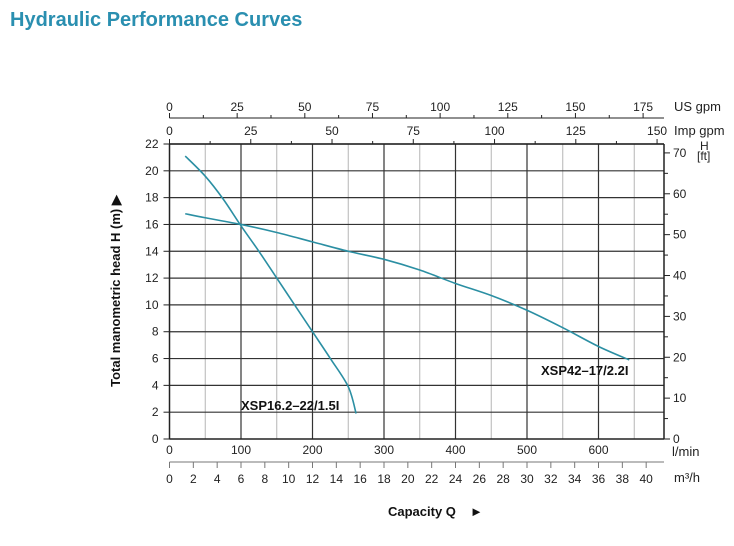  Describe the element at coordinates (527, 450) in the screenshot. I see `x-tick-label: 500` at that location.